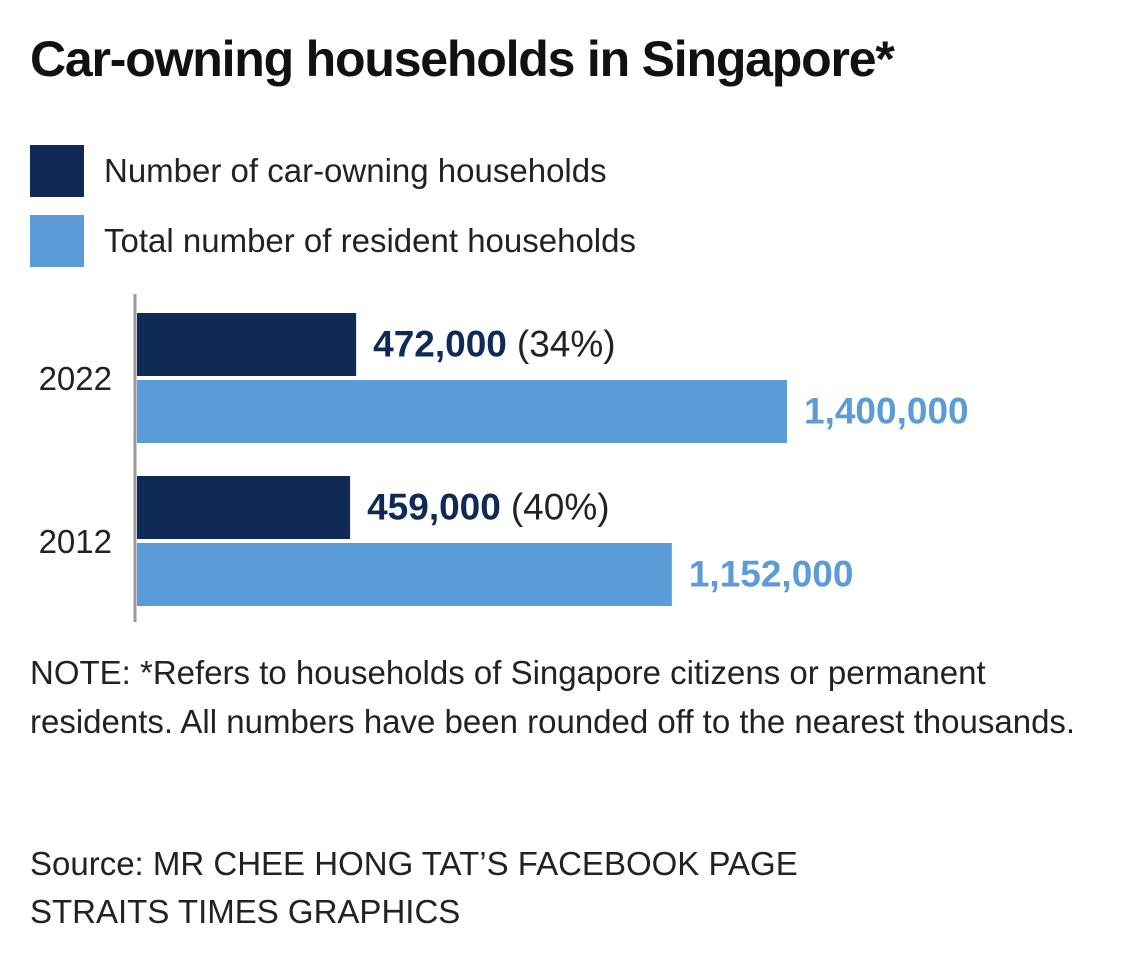  What do you see at coordinates (434, 507) in the screenshot?
I see `data-value-car-owning-2012: 459,000` at bounding box center [434, 507].